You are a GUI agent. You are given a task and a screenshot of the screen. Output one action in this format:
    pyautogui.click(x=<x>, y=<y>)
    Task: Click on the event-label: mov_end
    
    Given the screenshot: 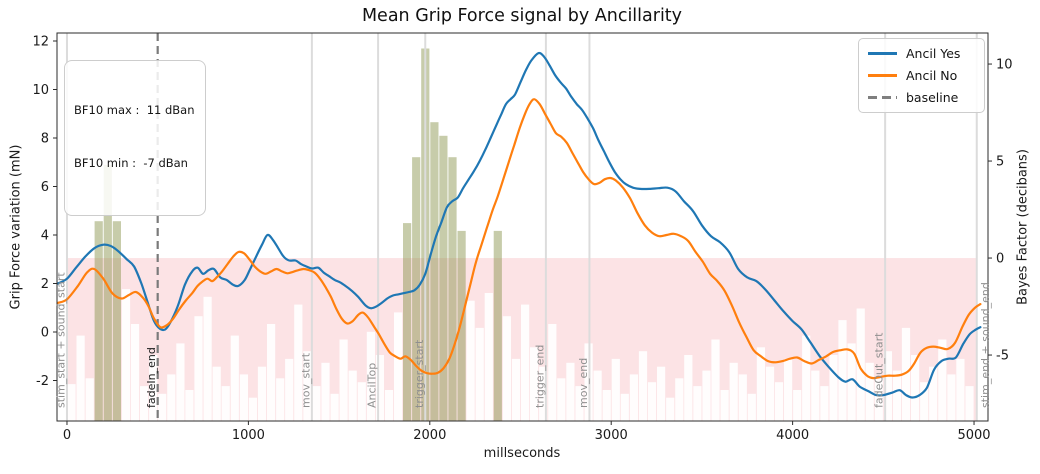 What is the action you would take?
    pyautogui.click(x=583, y=383)
    